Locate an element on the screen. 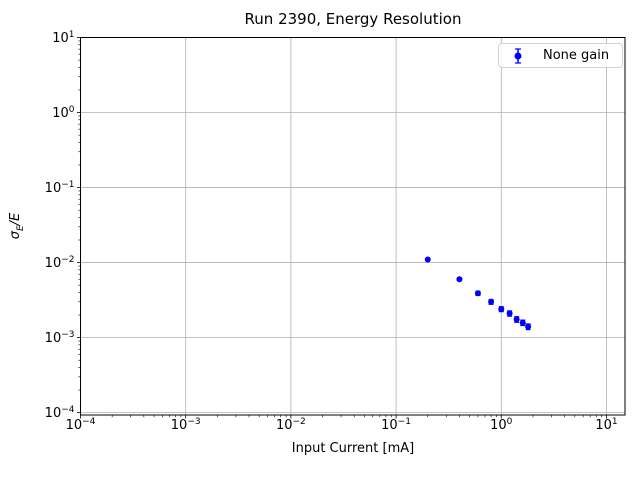 This screenshot has width=640, height=480. y-tick-label: 10¹ is located at coordinates (63, 38).